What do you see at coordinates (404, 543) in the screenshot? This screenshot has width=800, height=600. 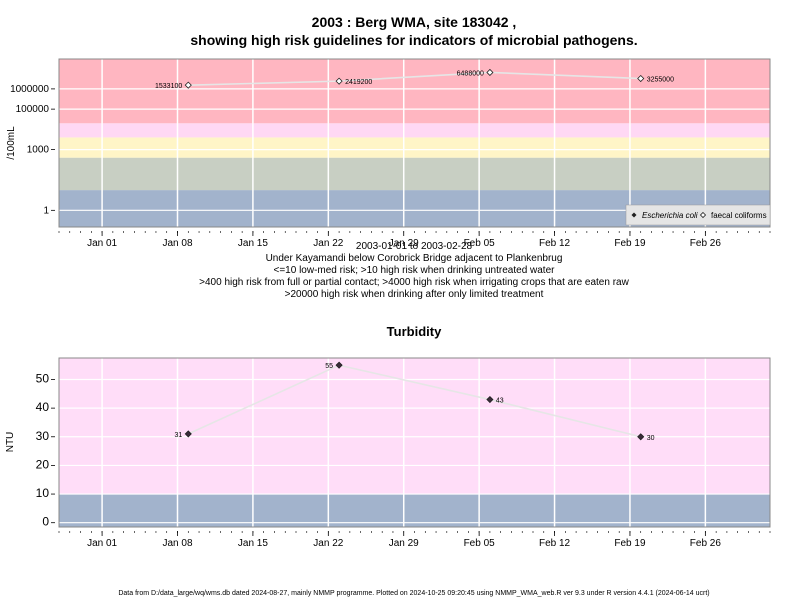 I see `turbidity-x-tick-label-4: Jan 29` at bounding box center [404, 543].